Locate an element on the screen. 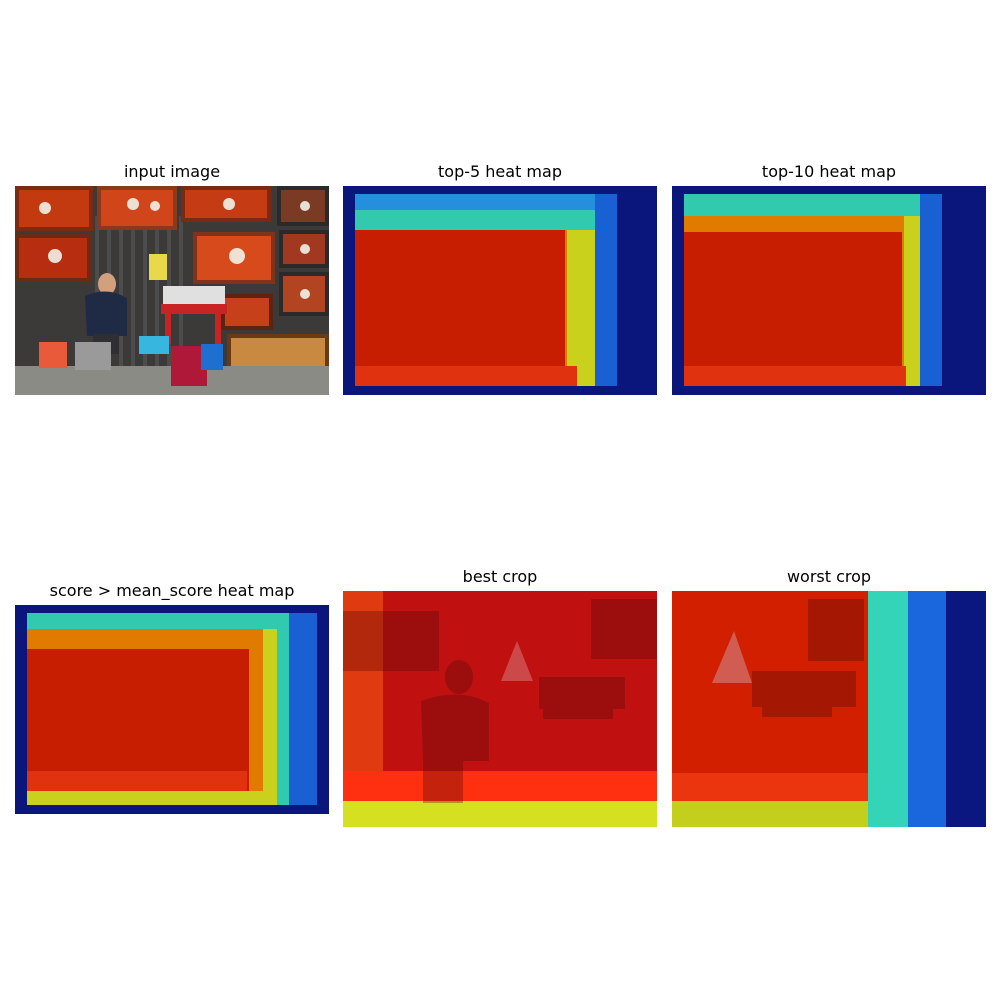  panel-title-top10: top-10 heat map is located at coordinates (829, 171).